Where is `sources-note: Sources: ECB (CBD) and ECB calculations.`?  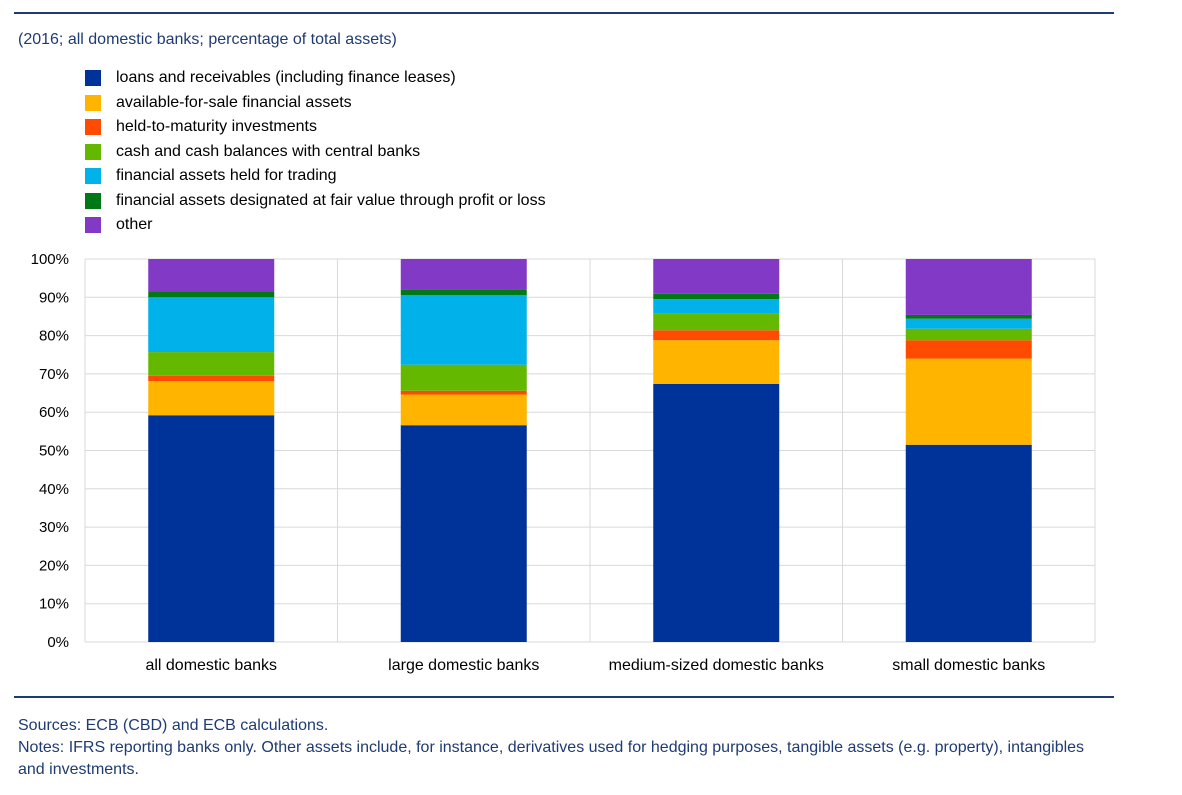 sources-note: Sources: ECB (CBD) and ECB calculations. is located at coordinates (173, 725).